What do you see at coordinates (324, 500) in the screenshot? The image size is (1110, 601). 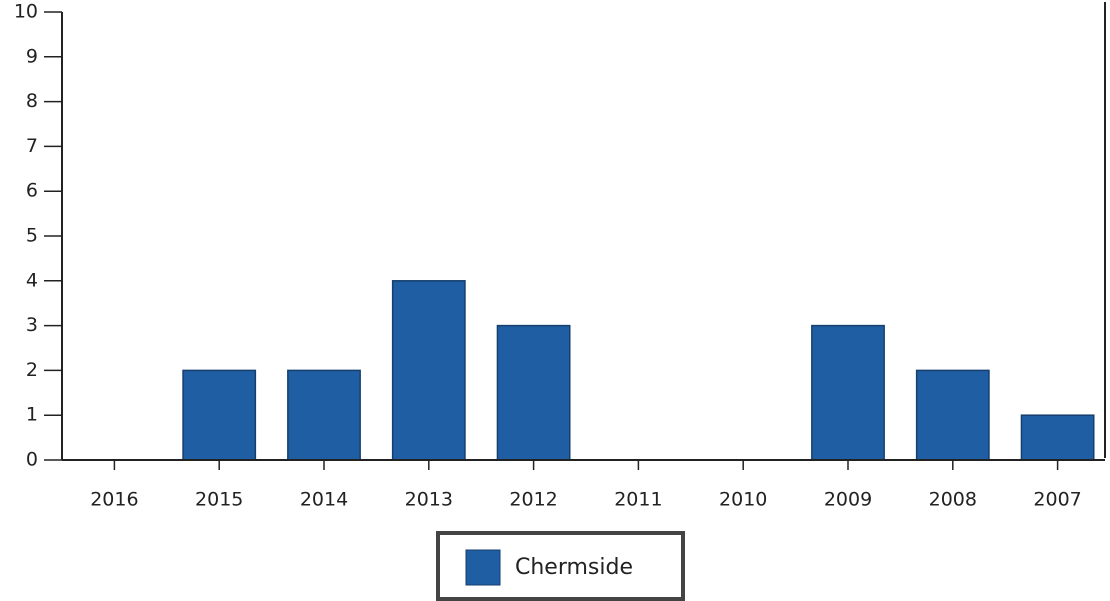 I see `x-tick-label: 2014` at bounding box center [324, 500].